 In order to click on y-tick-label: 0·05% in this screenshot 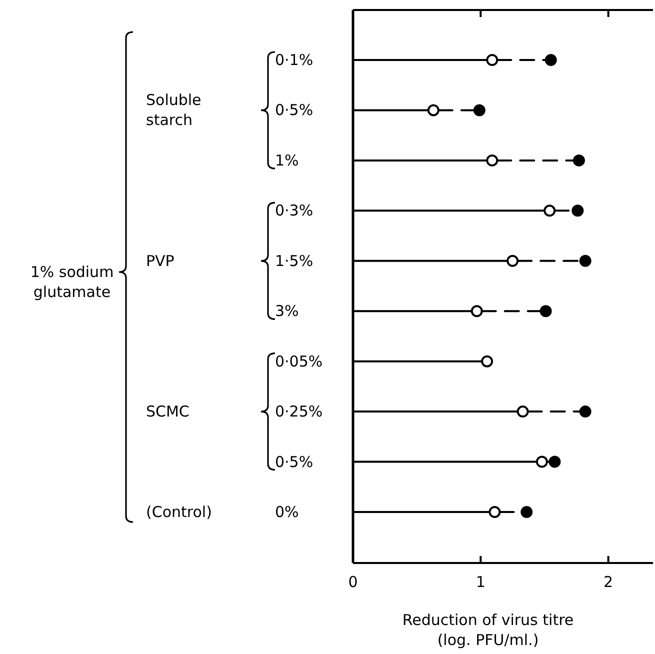, I will do `click(299, 361)`.